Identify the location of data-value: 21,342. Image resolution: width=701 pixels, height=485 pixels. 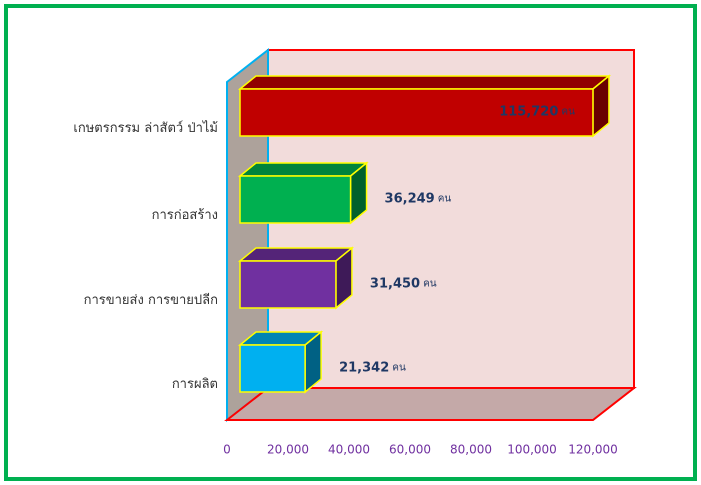
(364, 367).